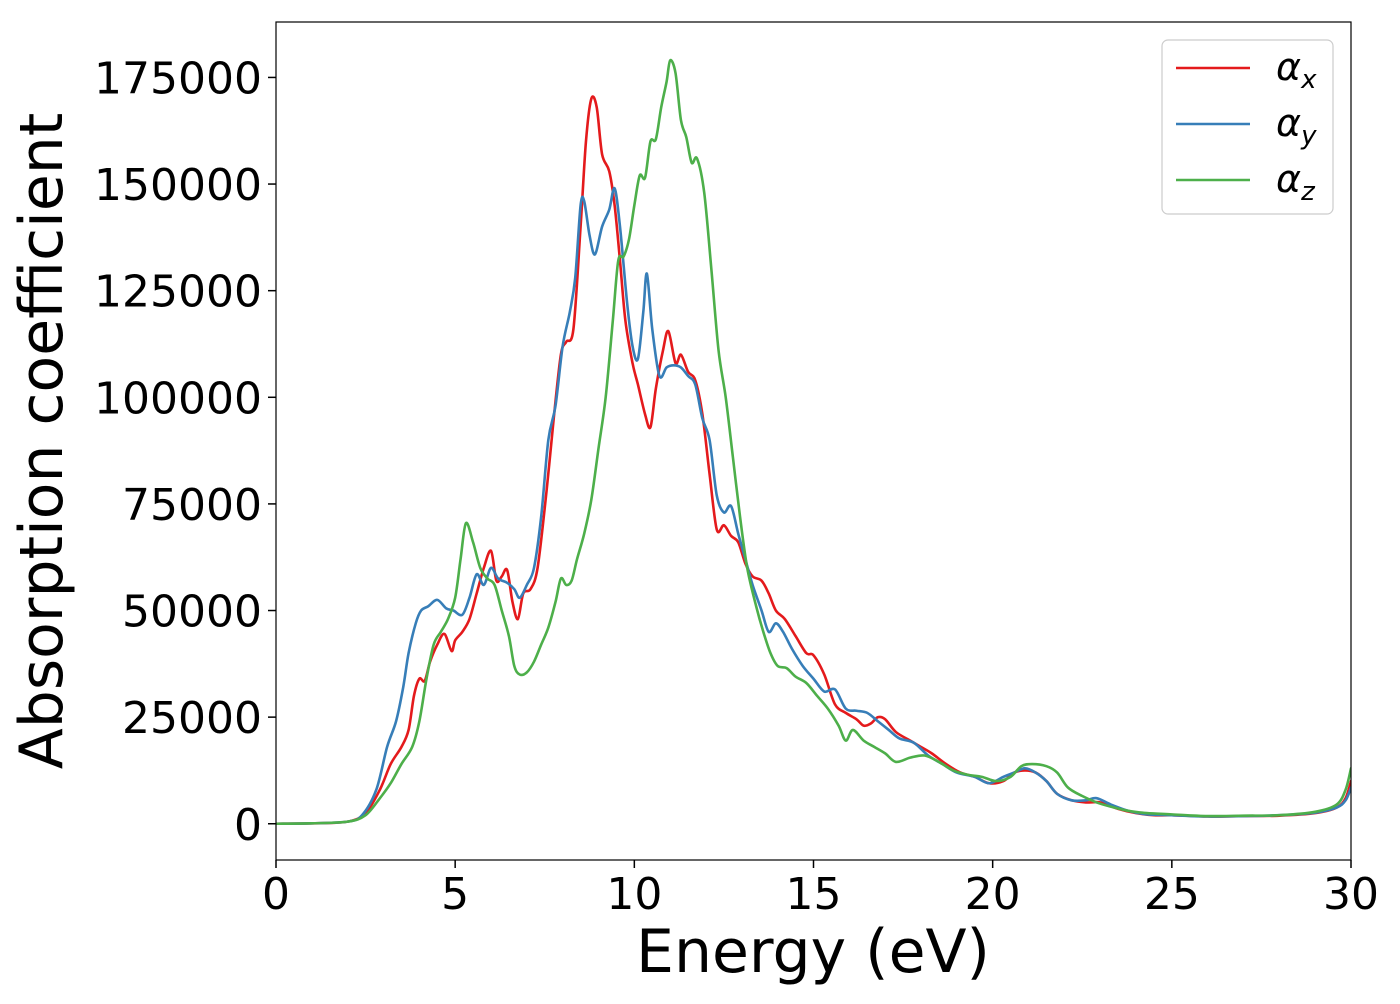 The height and width of the screenshot is (1004, 1400). I want to click on y-tick-label: 125000, so click(178, 292).